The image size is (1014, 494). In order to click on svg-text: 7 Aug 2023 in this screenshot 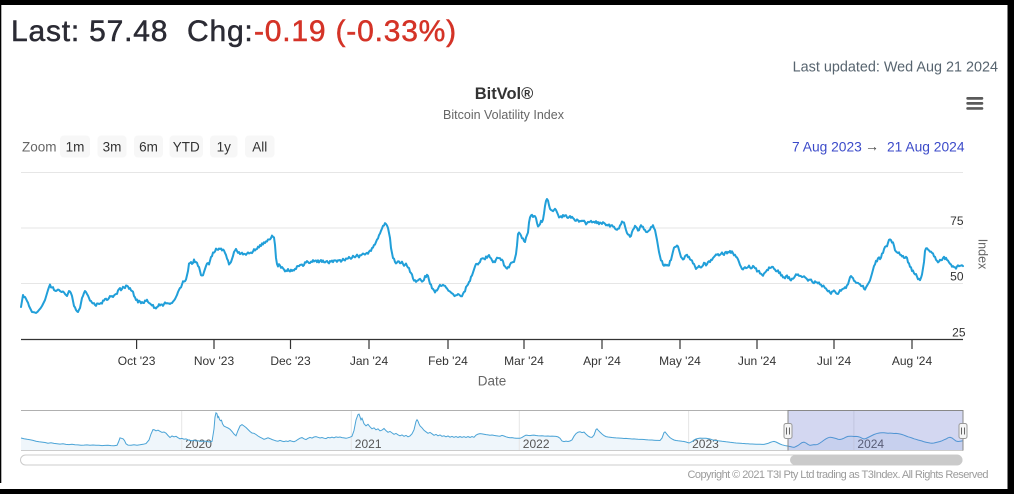, I will do `click(827, 147)`.